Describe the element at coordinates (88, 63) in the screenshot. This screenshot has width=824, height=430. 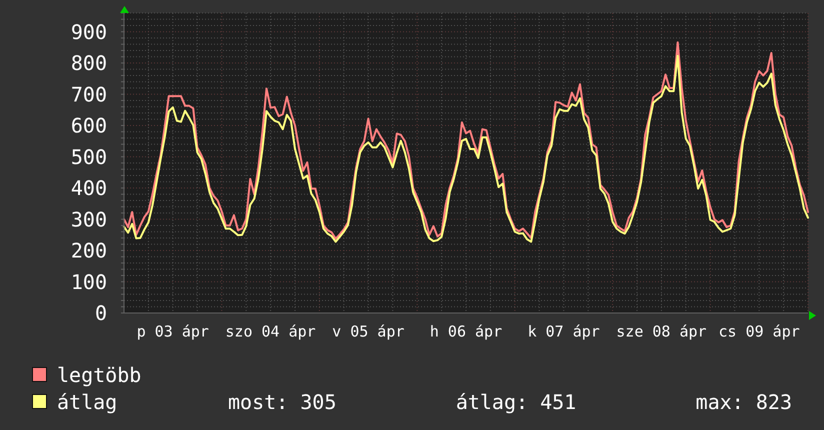
I see `y-tick-label: 800` at that location.